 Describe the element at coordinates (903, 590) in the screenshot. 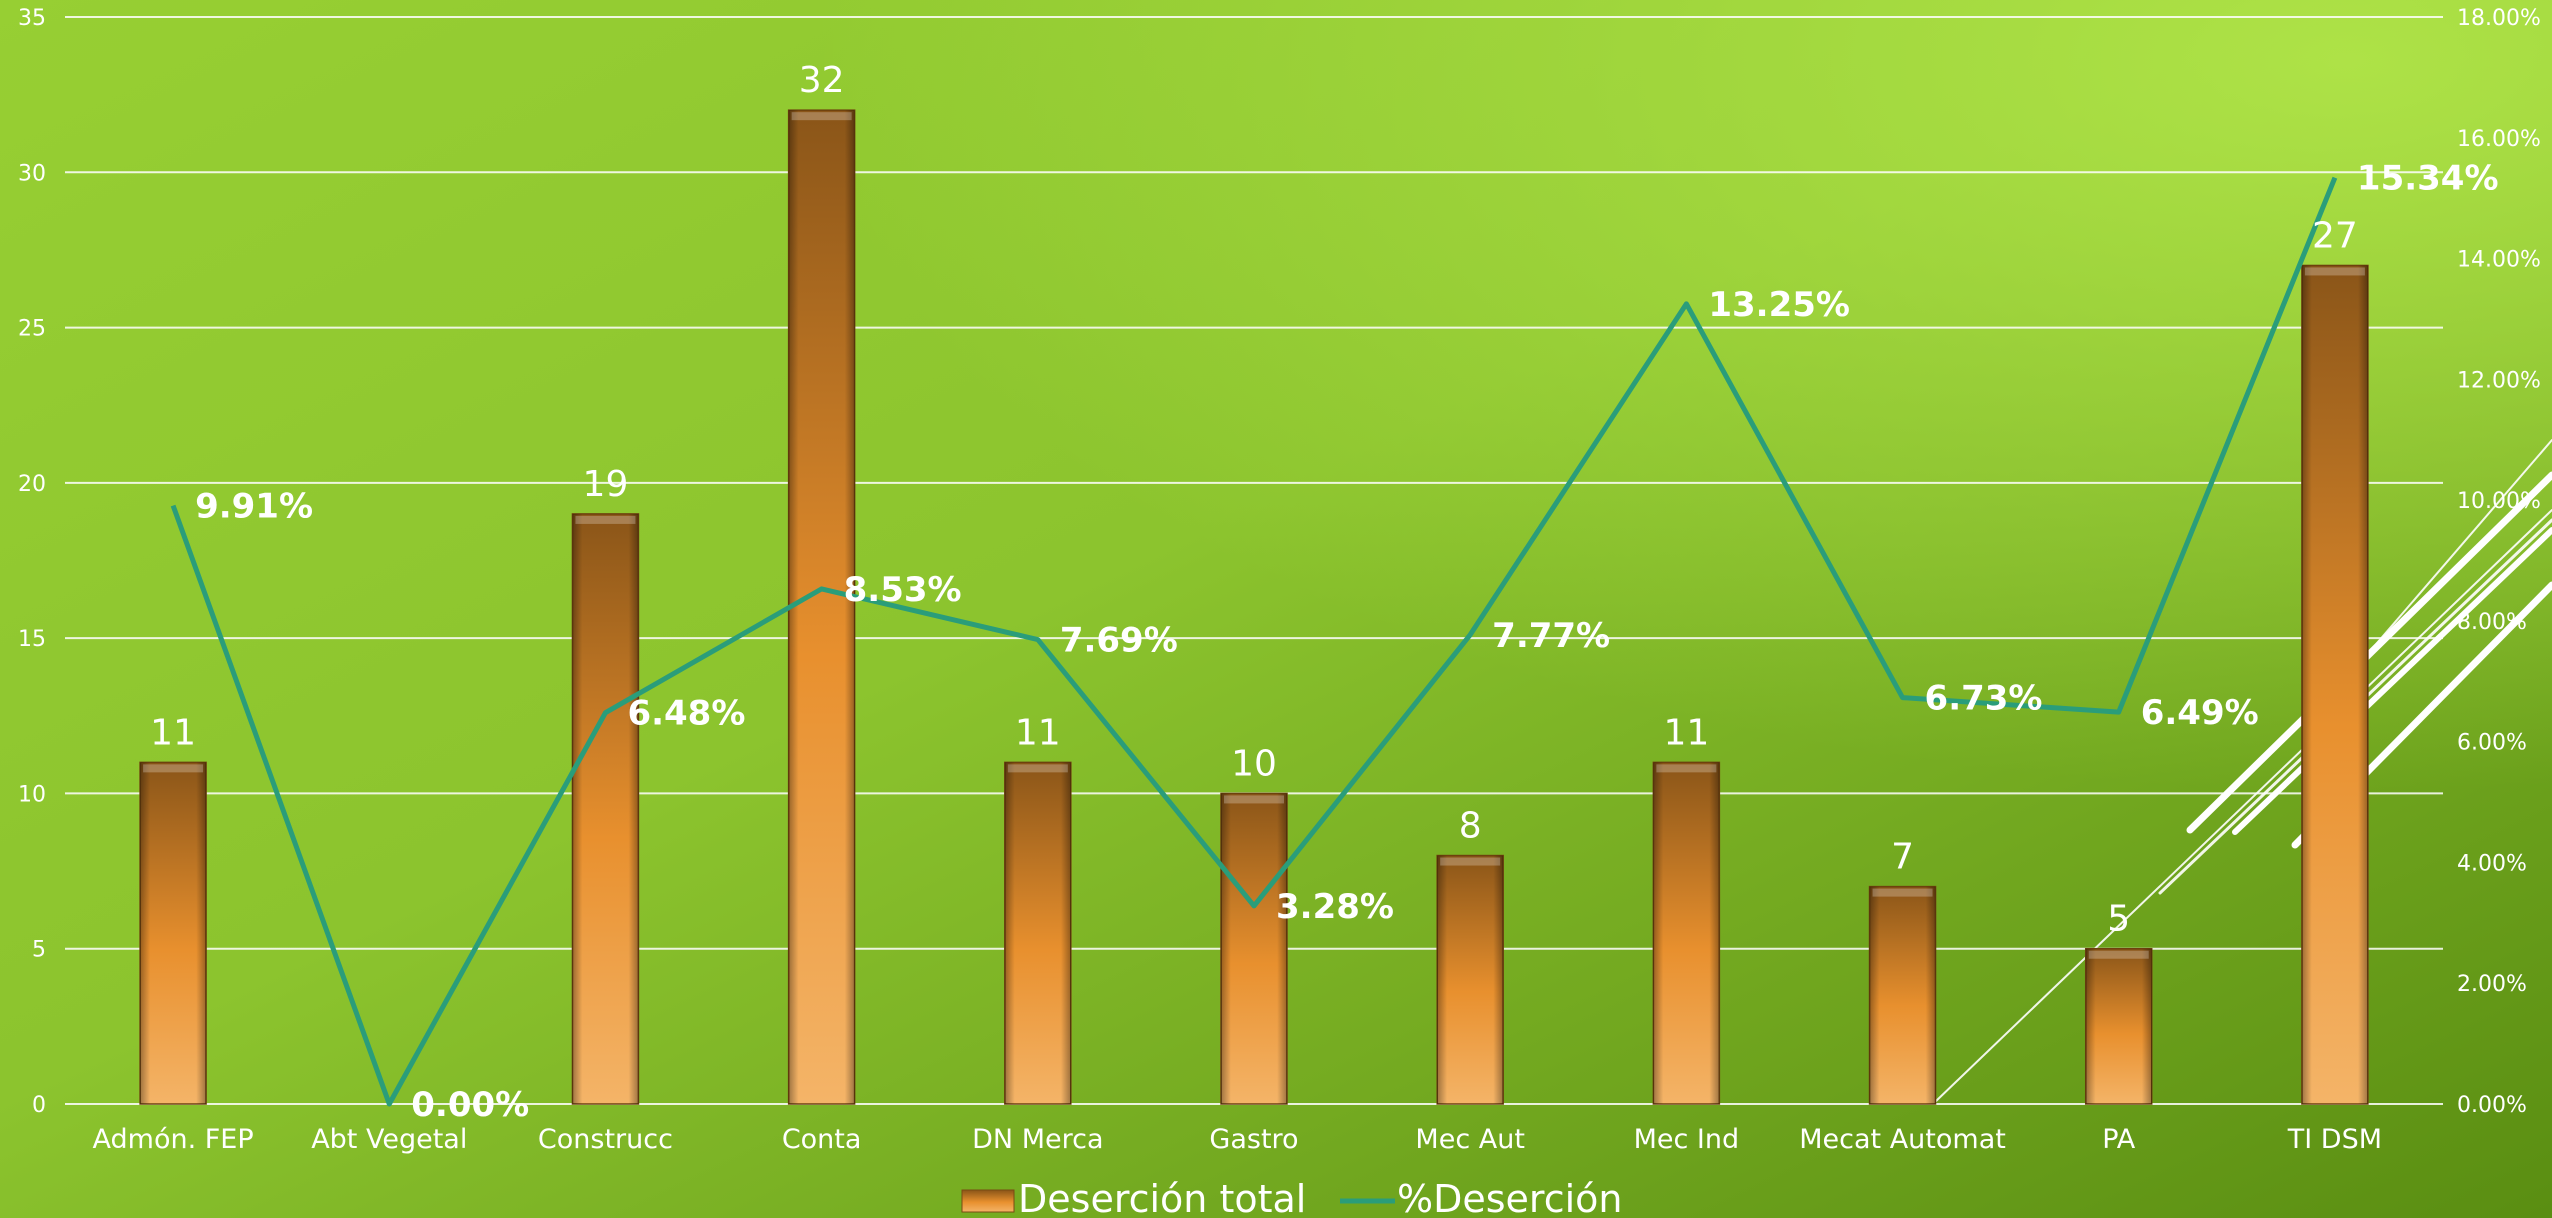

I see `line-data-label: 8.53%` at that location.